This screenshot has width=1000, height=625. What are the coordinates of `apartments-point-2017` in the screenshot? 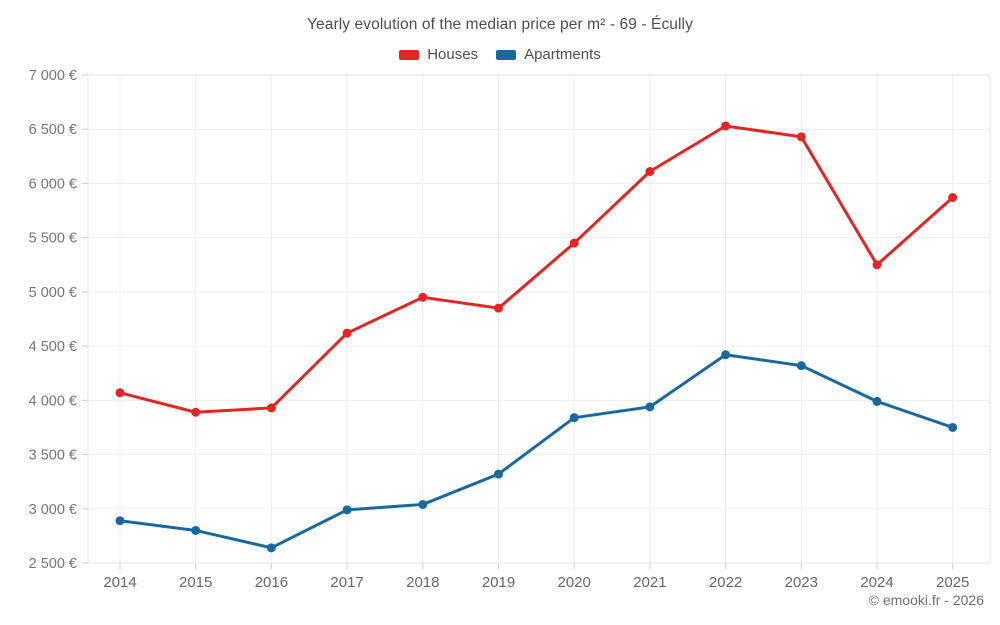 It's located at (347, 510).